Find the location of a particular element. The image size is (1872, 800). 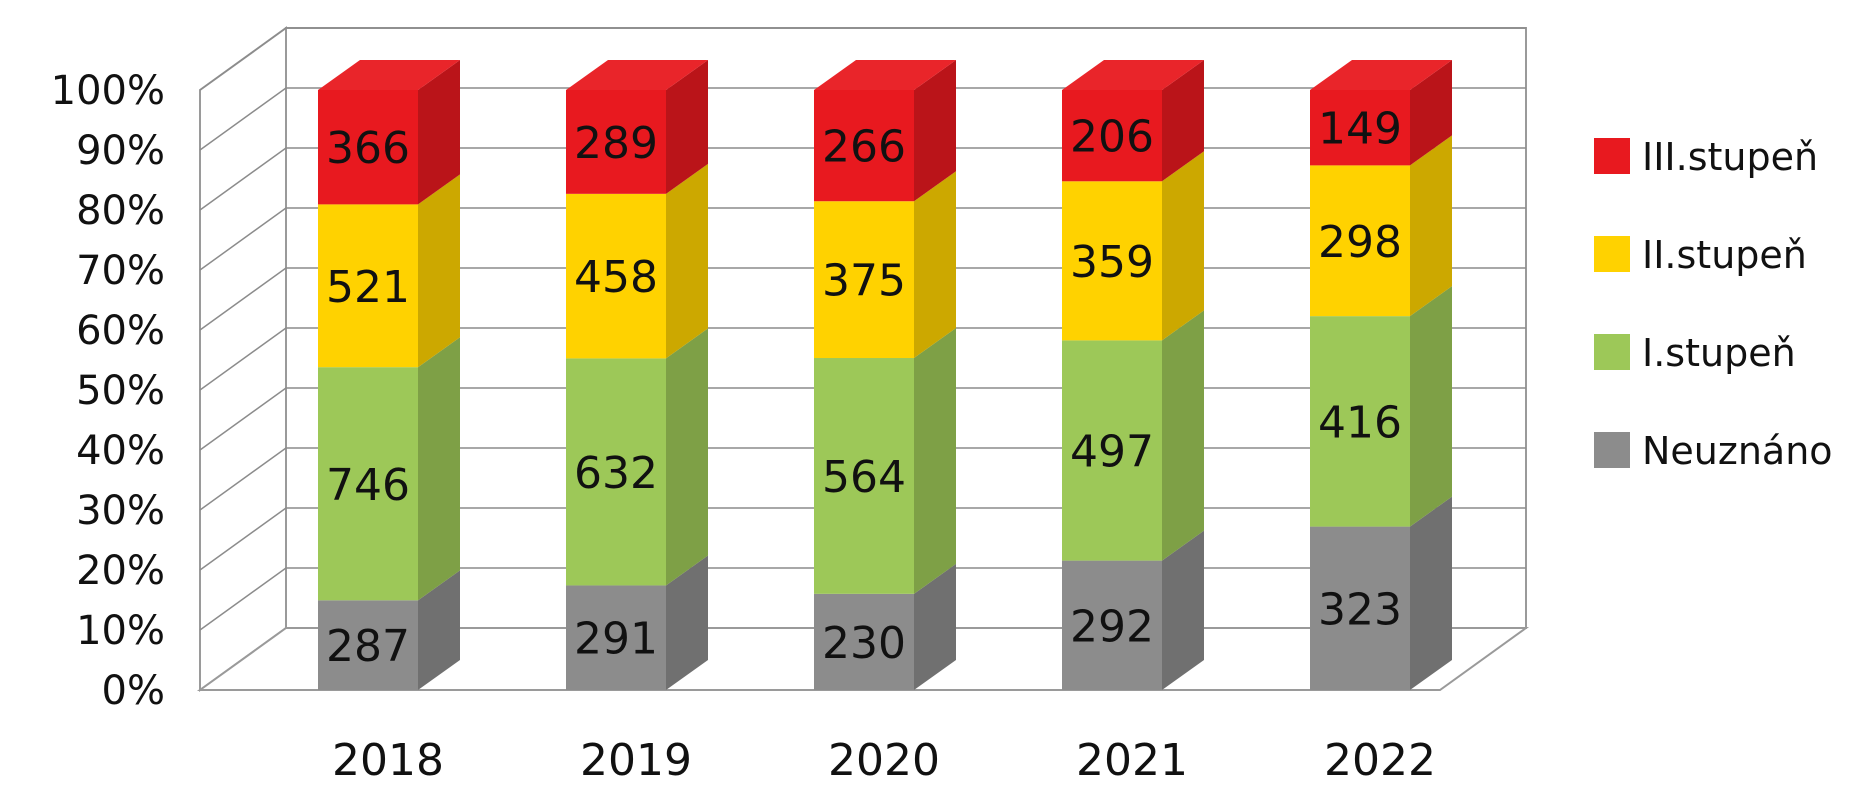

y-tick-label: 30% is located at coordinates (120, 511).